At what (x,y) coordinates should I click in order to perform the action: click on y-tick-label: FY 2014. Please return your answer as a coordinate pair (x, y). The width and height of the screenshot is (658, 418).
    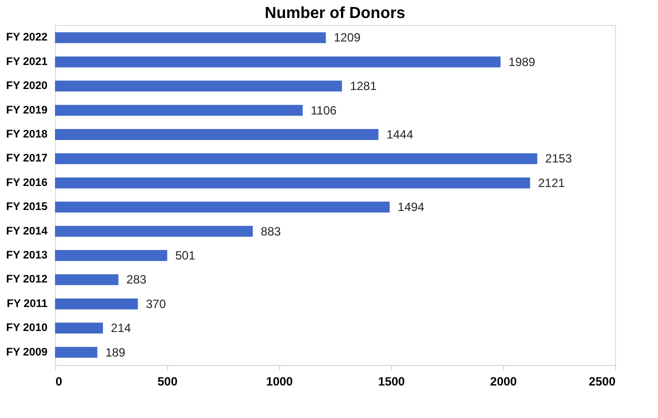
    Looking at the image, I should click on (27, 231).